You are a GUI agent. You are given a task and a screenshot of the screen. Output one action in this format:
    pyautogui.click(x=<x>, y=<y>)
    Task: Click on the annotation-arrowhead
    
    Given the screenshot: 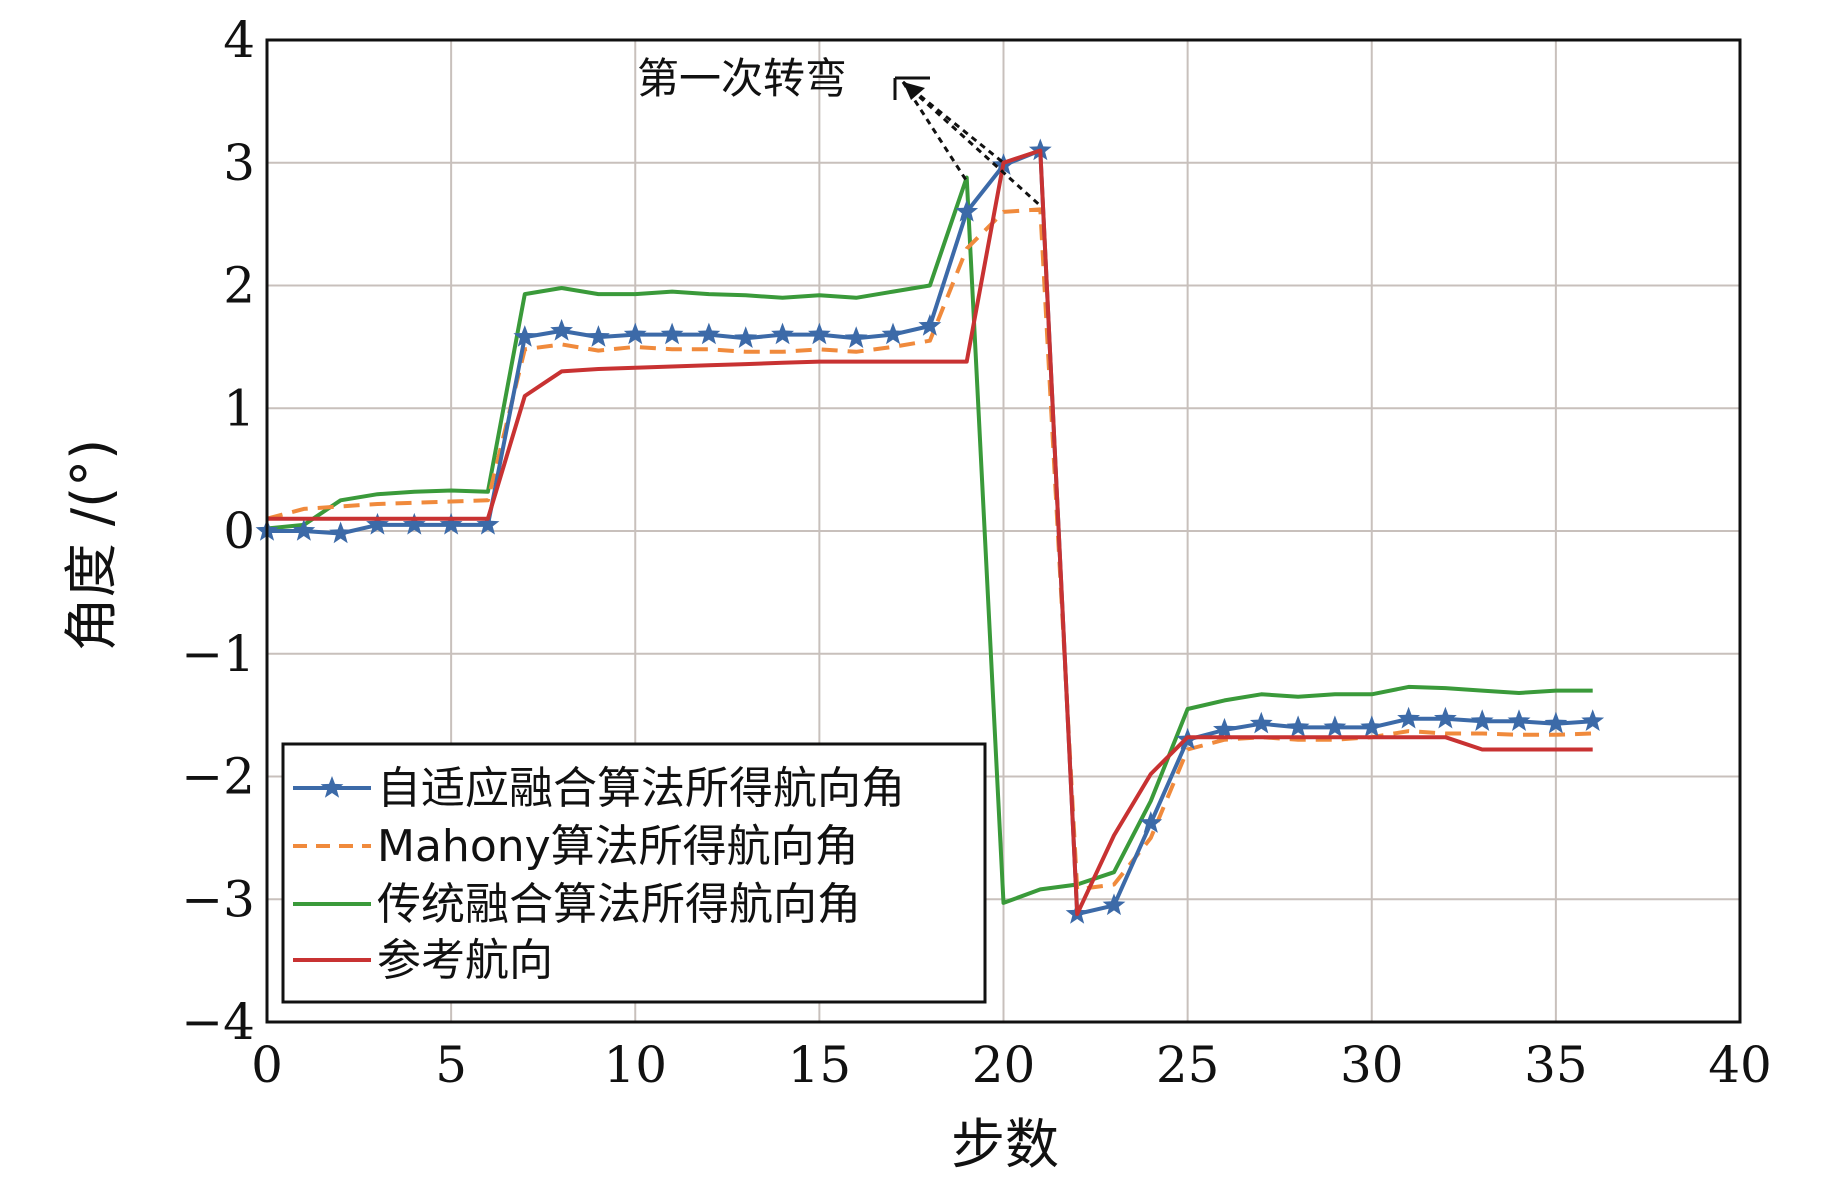 What is the action you would take?
    pyautogui.click(x=914, y=91)
    